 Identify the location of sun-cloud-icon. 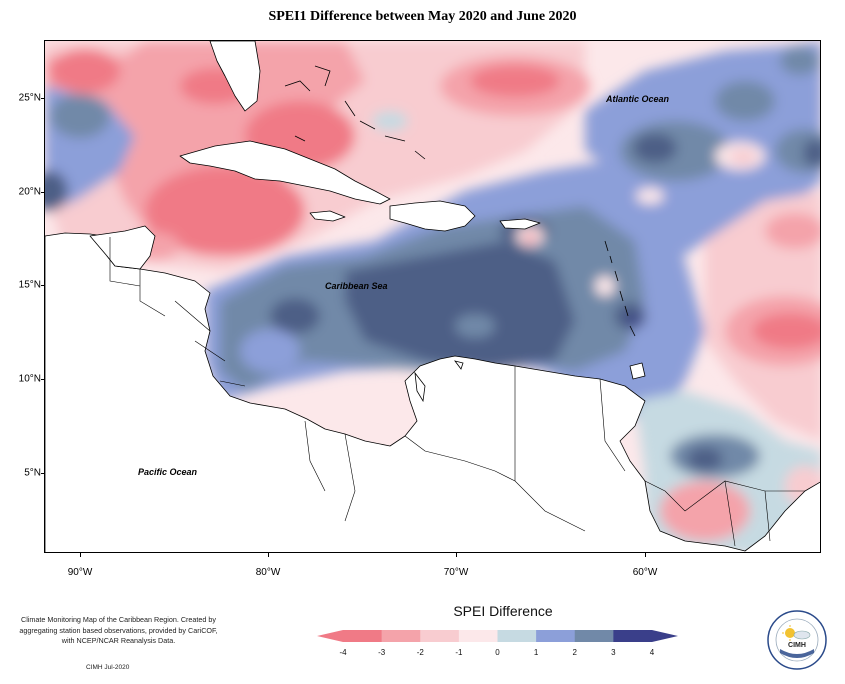
(796, 633).